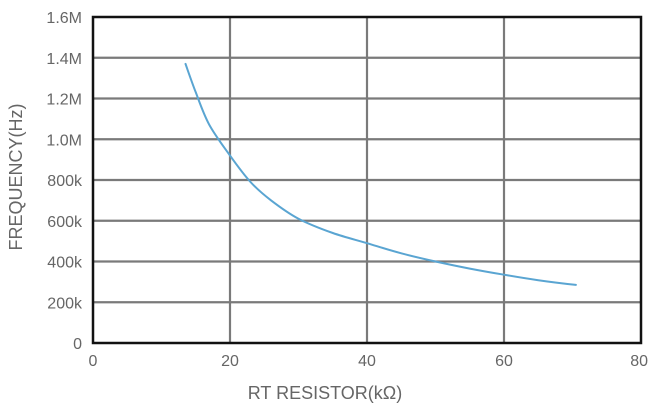 The height and width of the screenshot is (407, 650). Describe the element at coordinates (64, 140) in the screenshot. I see `y-tick-label: 1.0M` at that location.